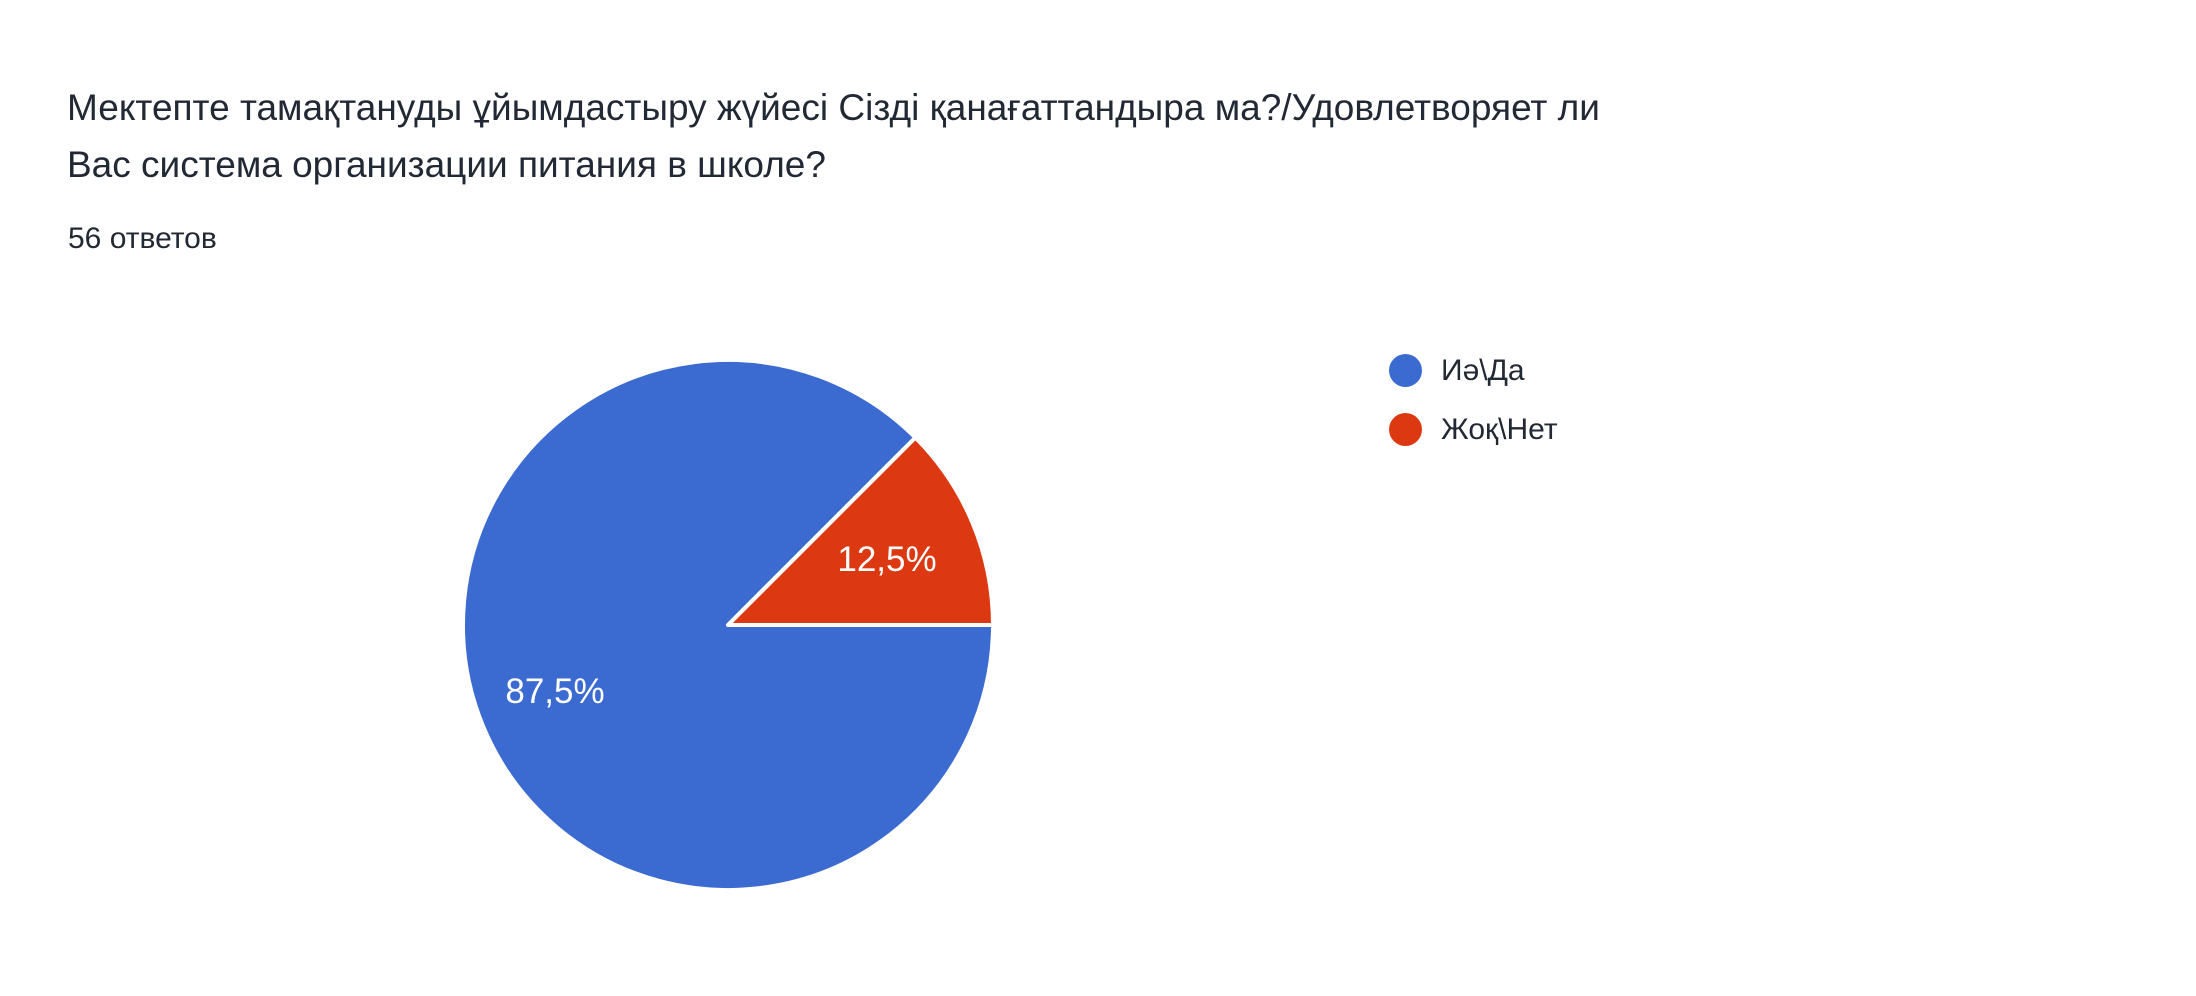 The image size is (2196, 996). Describe the element at coordinates (554, 691) in the screenshot. I see `pie-slice-label-yes: 87,5%` at that location.